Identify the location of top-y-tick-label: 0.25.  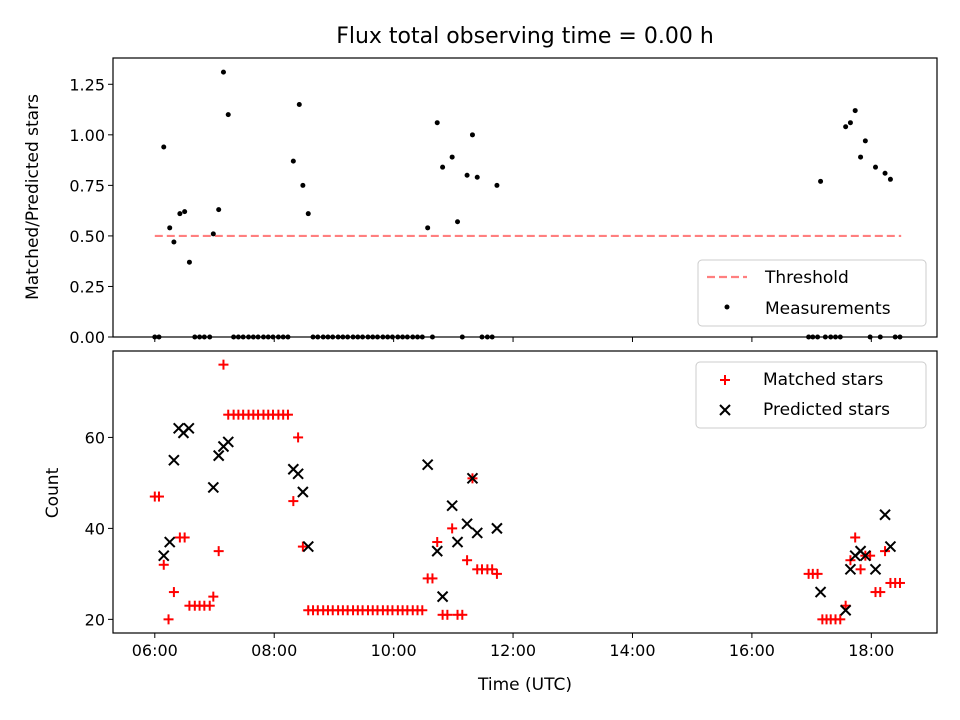
(87, 286).